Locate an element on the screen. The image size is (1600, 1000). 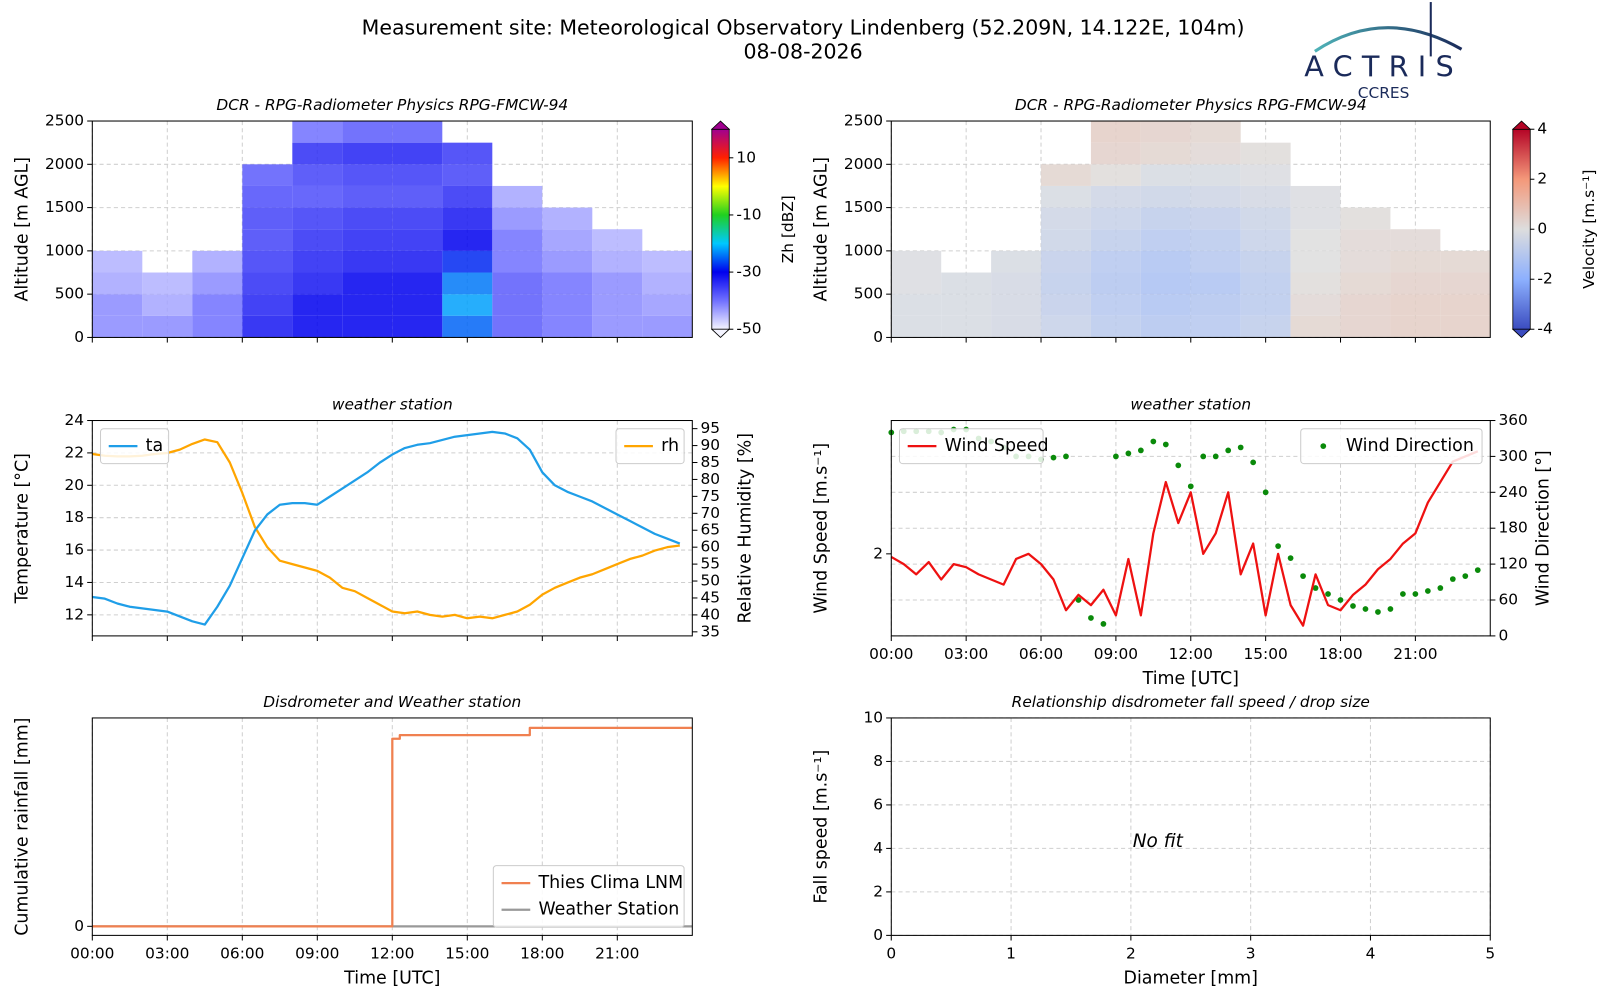
y-tick-label: 2000 is located at coordinates (64, 164).